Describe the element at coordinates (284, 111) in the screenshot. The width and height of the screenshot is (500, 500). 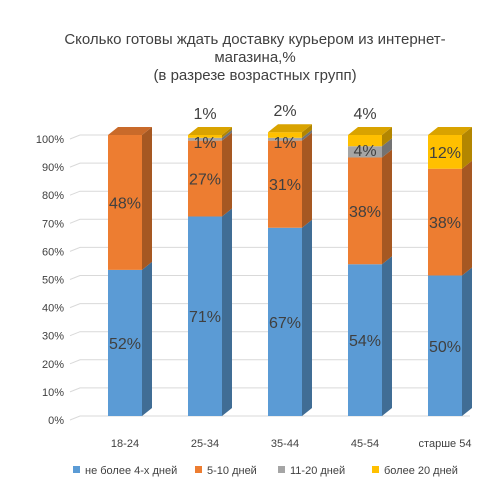
I see `data-label: 2%` at that location.